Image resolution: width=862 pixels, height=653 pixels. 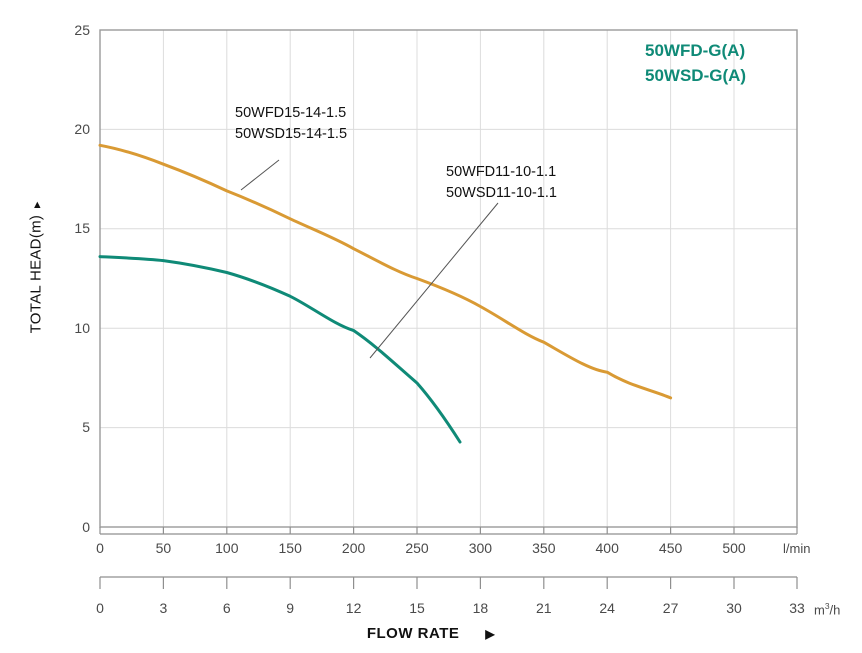 I want to click on series-line-50wfd11, so click(x=280, y=349).